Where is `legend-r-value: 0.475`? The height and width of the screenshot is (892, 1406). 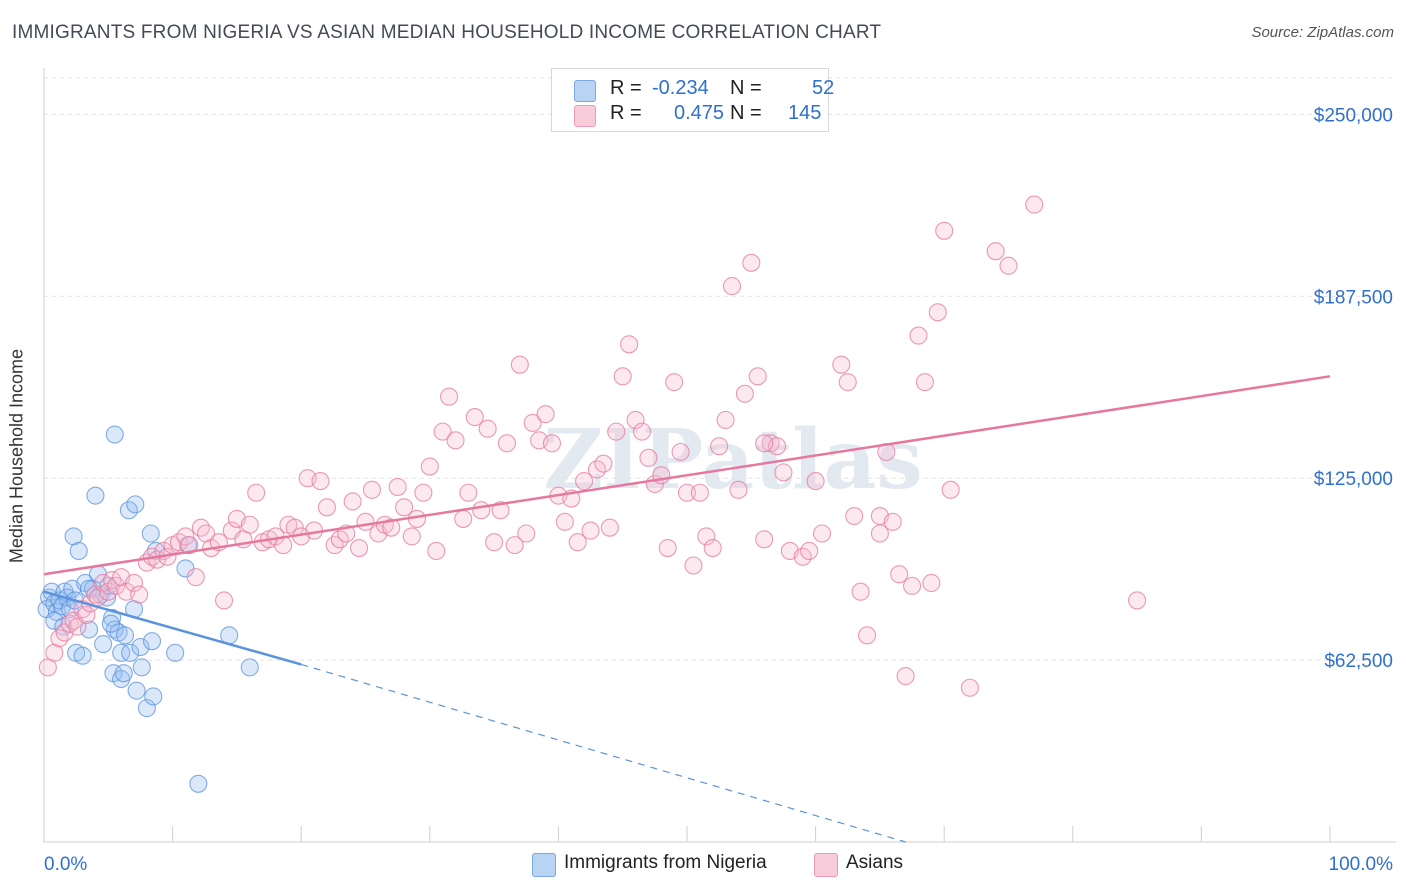
legend-r-value: 0.475 is located at coordinates (699, 113).